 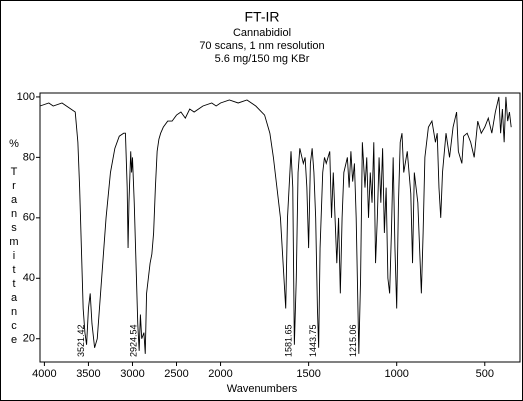 I want to click on peak-label: 1215.06, so click(x=353, y=340).